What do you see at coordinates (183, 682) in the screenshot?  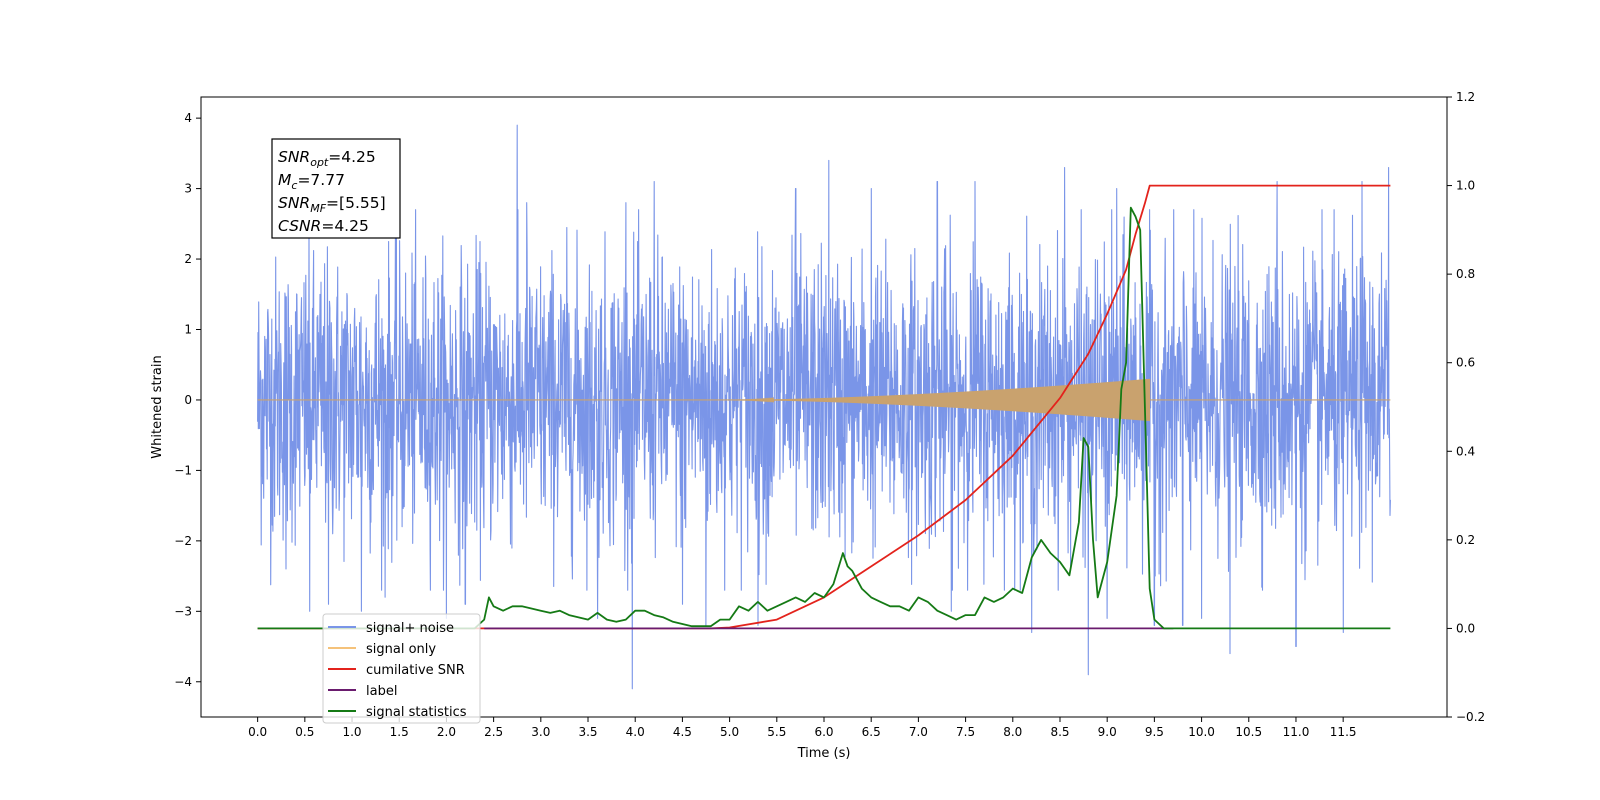 I see `y-tick-label: −4` at bounding box center [183, 682].